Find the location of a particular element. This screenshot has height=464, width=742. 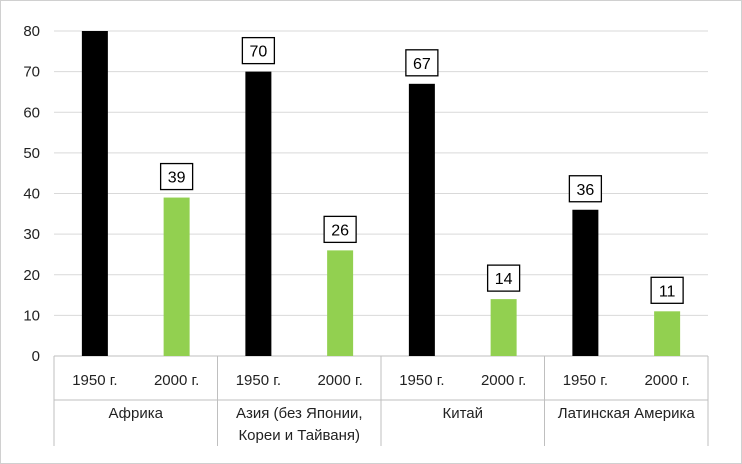

y-tick-label: 60 is located at coordinates (31, 112).